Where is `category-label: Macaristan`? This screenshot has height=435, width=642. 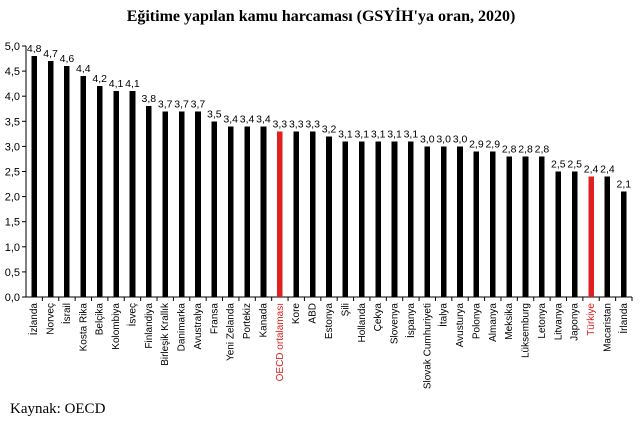
category-label: Macaristan is located at coordinates (607, 327).